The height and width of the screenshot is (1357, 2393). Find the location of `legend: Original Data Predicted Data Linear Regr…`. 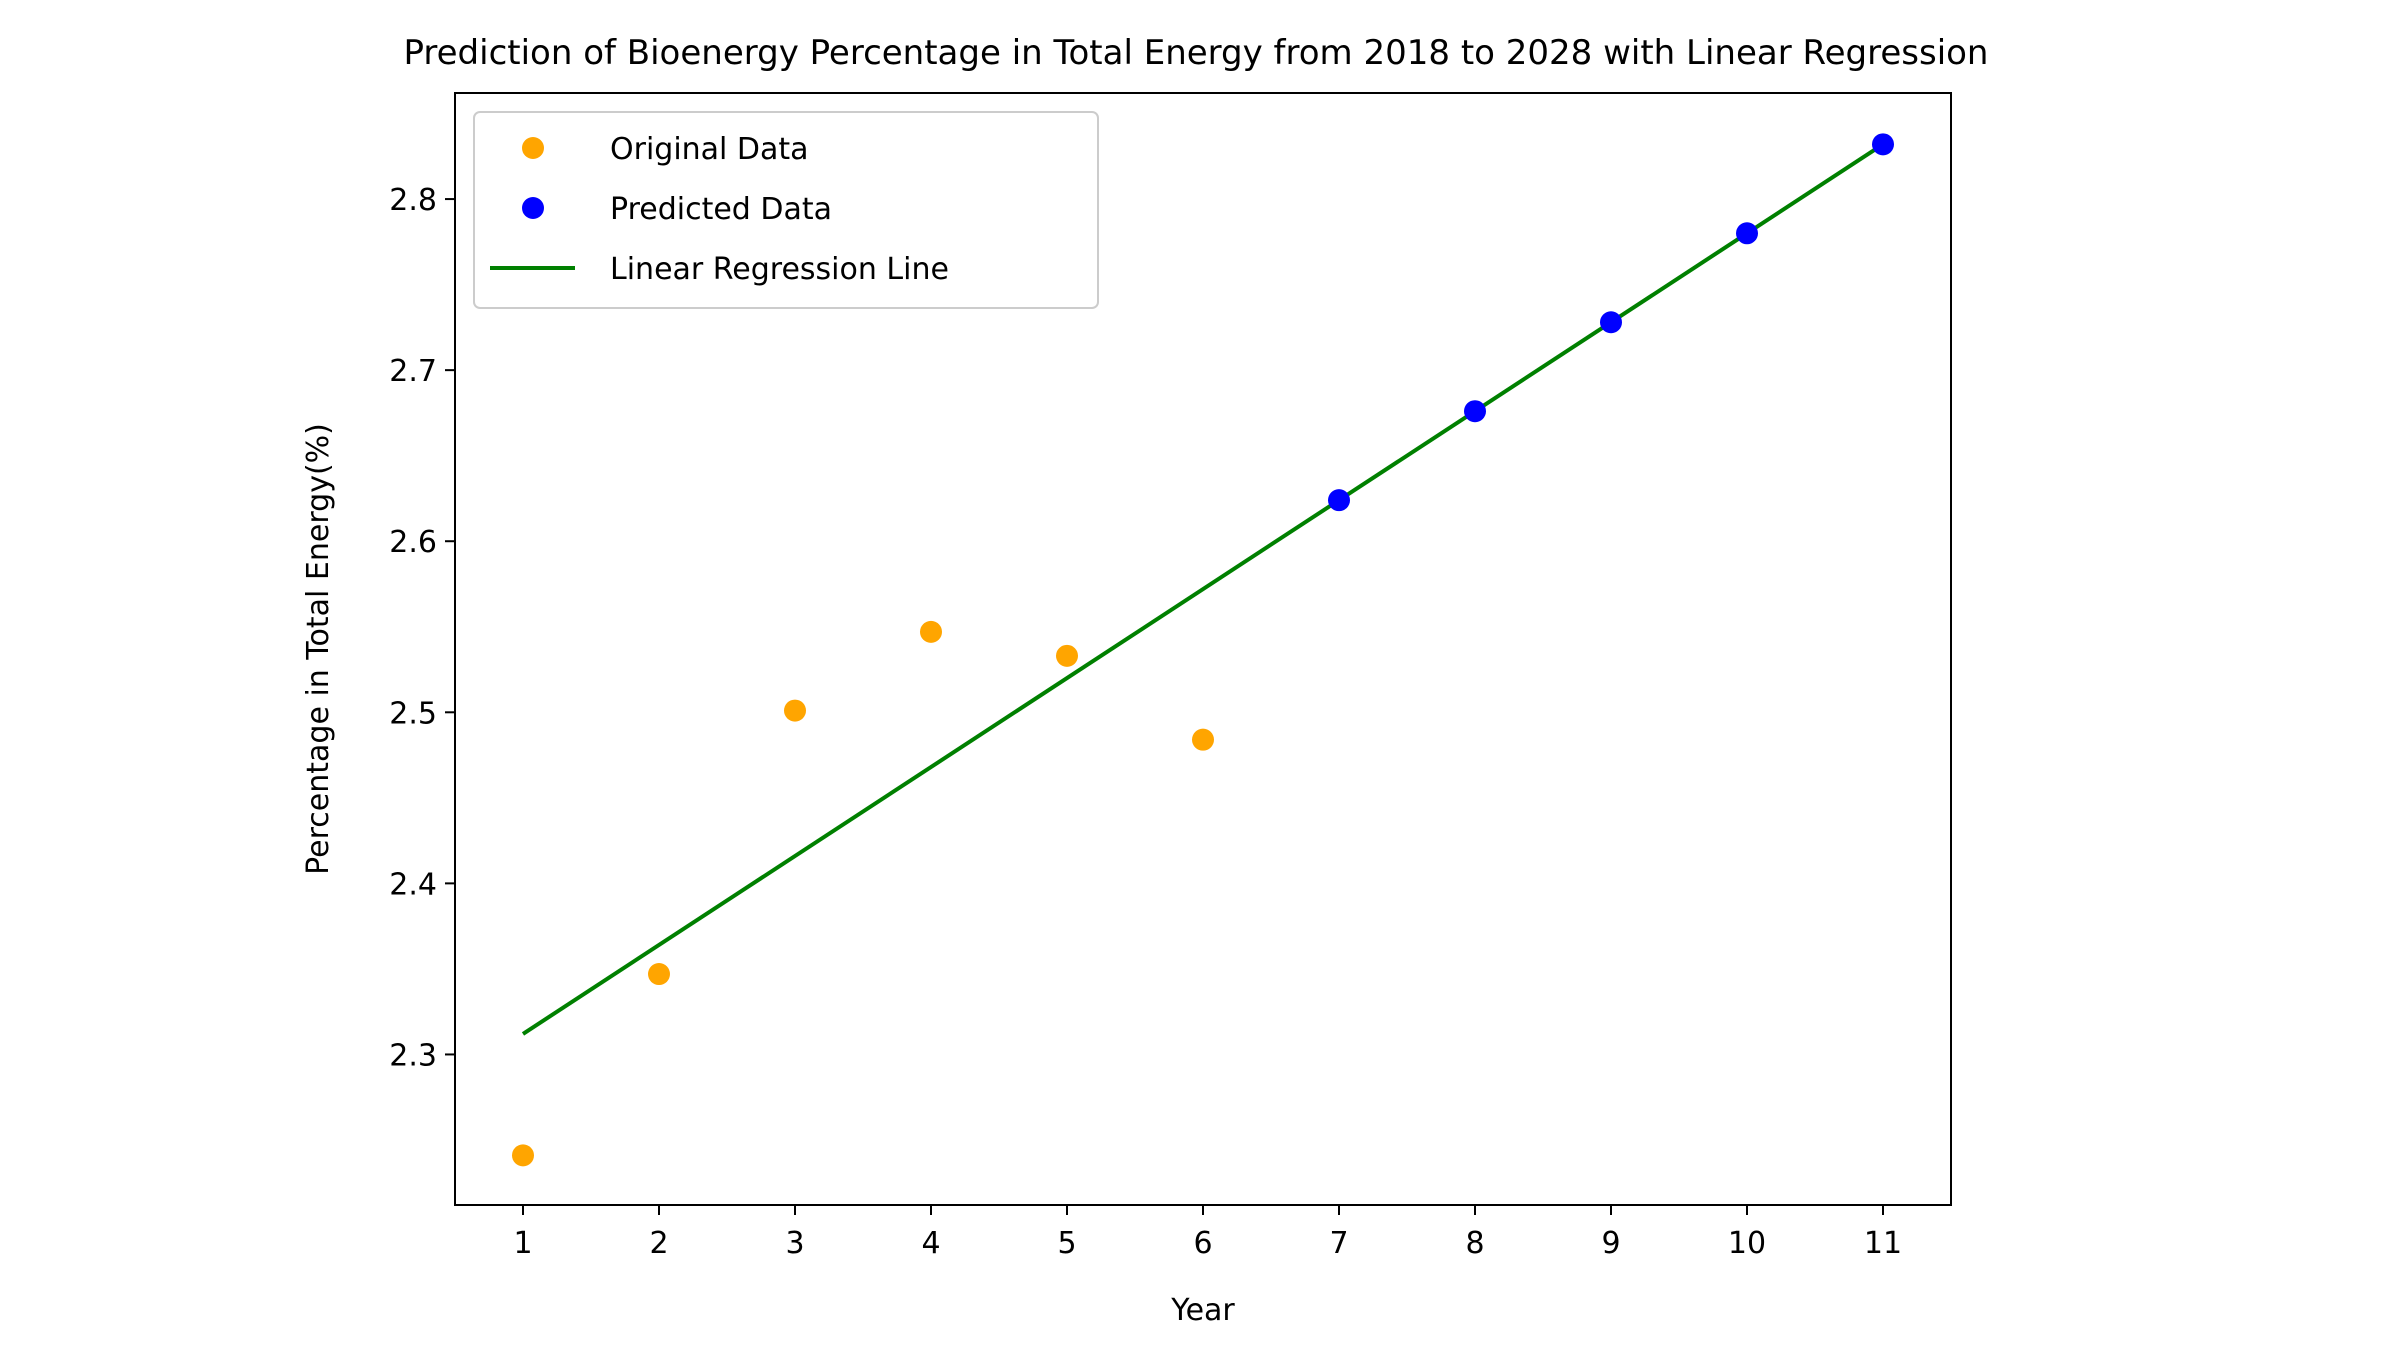

legend: Original Data Predicted Data Linear Regr… is located at coordinates (786, 210).